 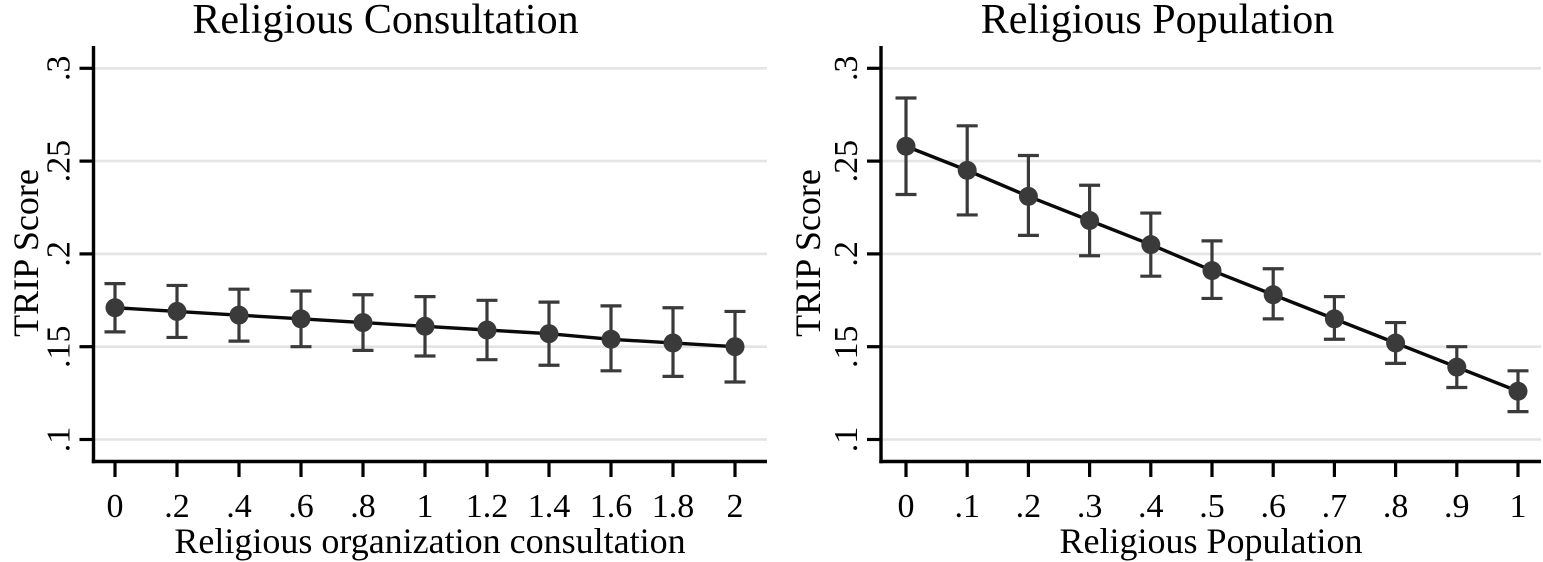 What do you see at coordinates (26, 253) in the screenshot?
I see `left-y-axis-title: TRIP Score` at bounding box center [26, 253].